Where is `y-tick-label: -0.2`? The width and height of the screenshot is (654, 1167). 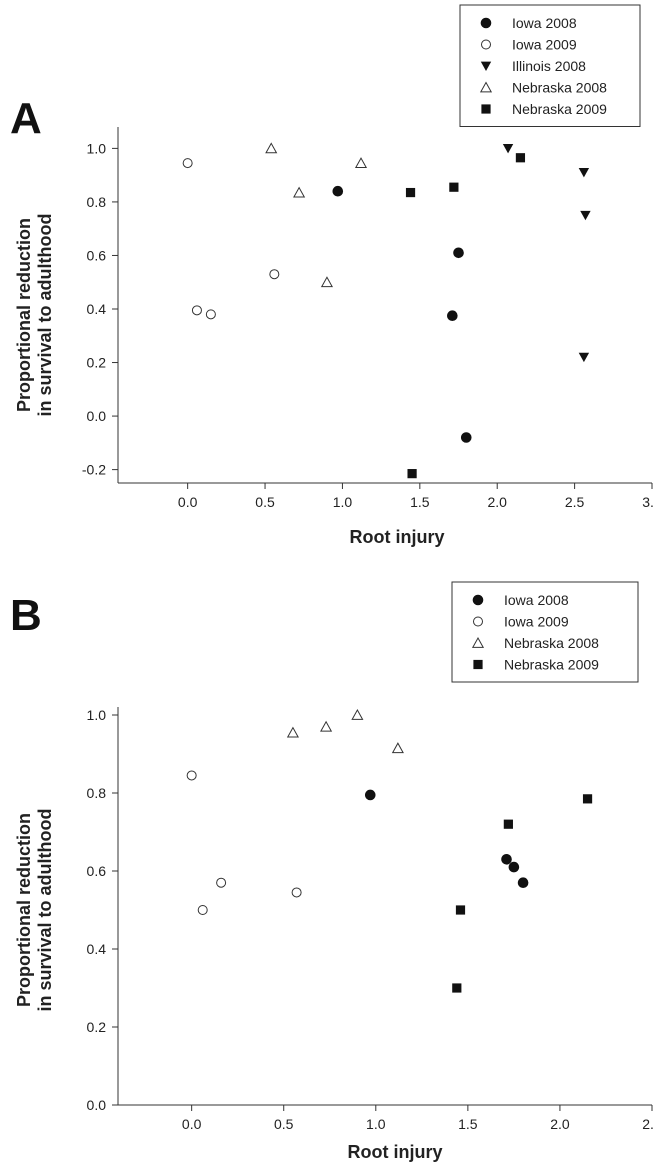 y-tick-label: -0.2 is located at coordinates (94, 470).